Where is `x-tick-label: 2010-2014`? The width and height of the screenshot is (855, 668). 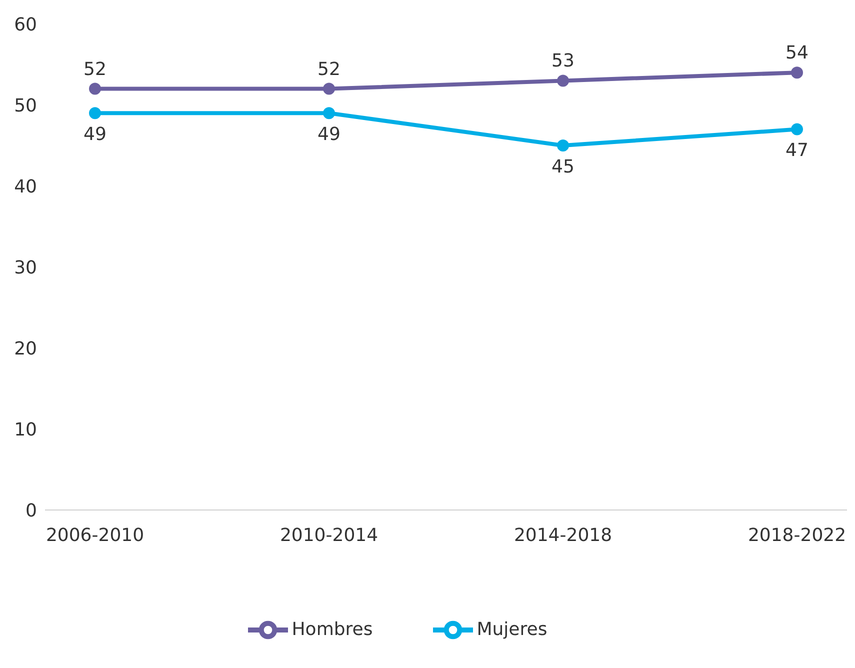 x-tick-label: 2010-2014 is located at coordinates (329, 535).